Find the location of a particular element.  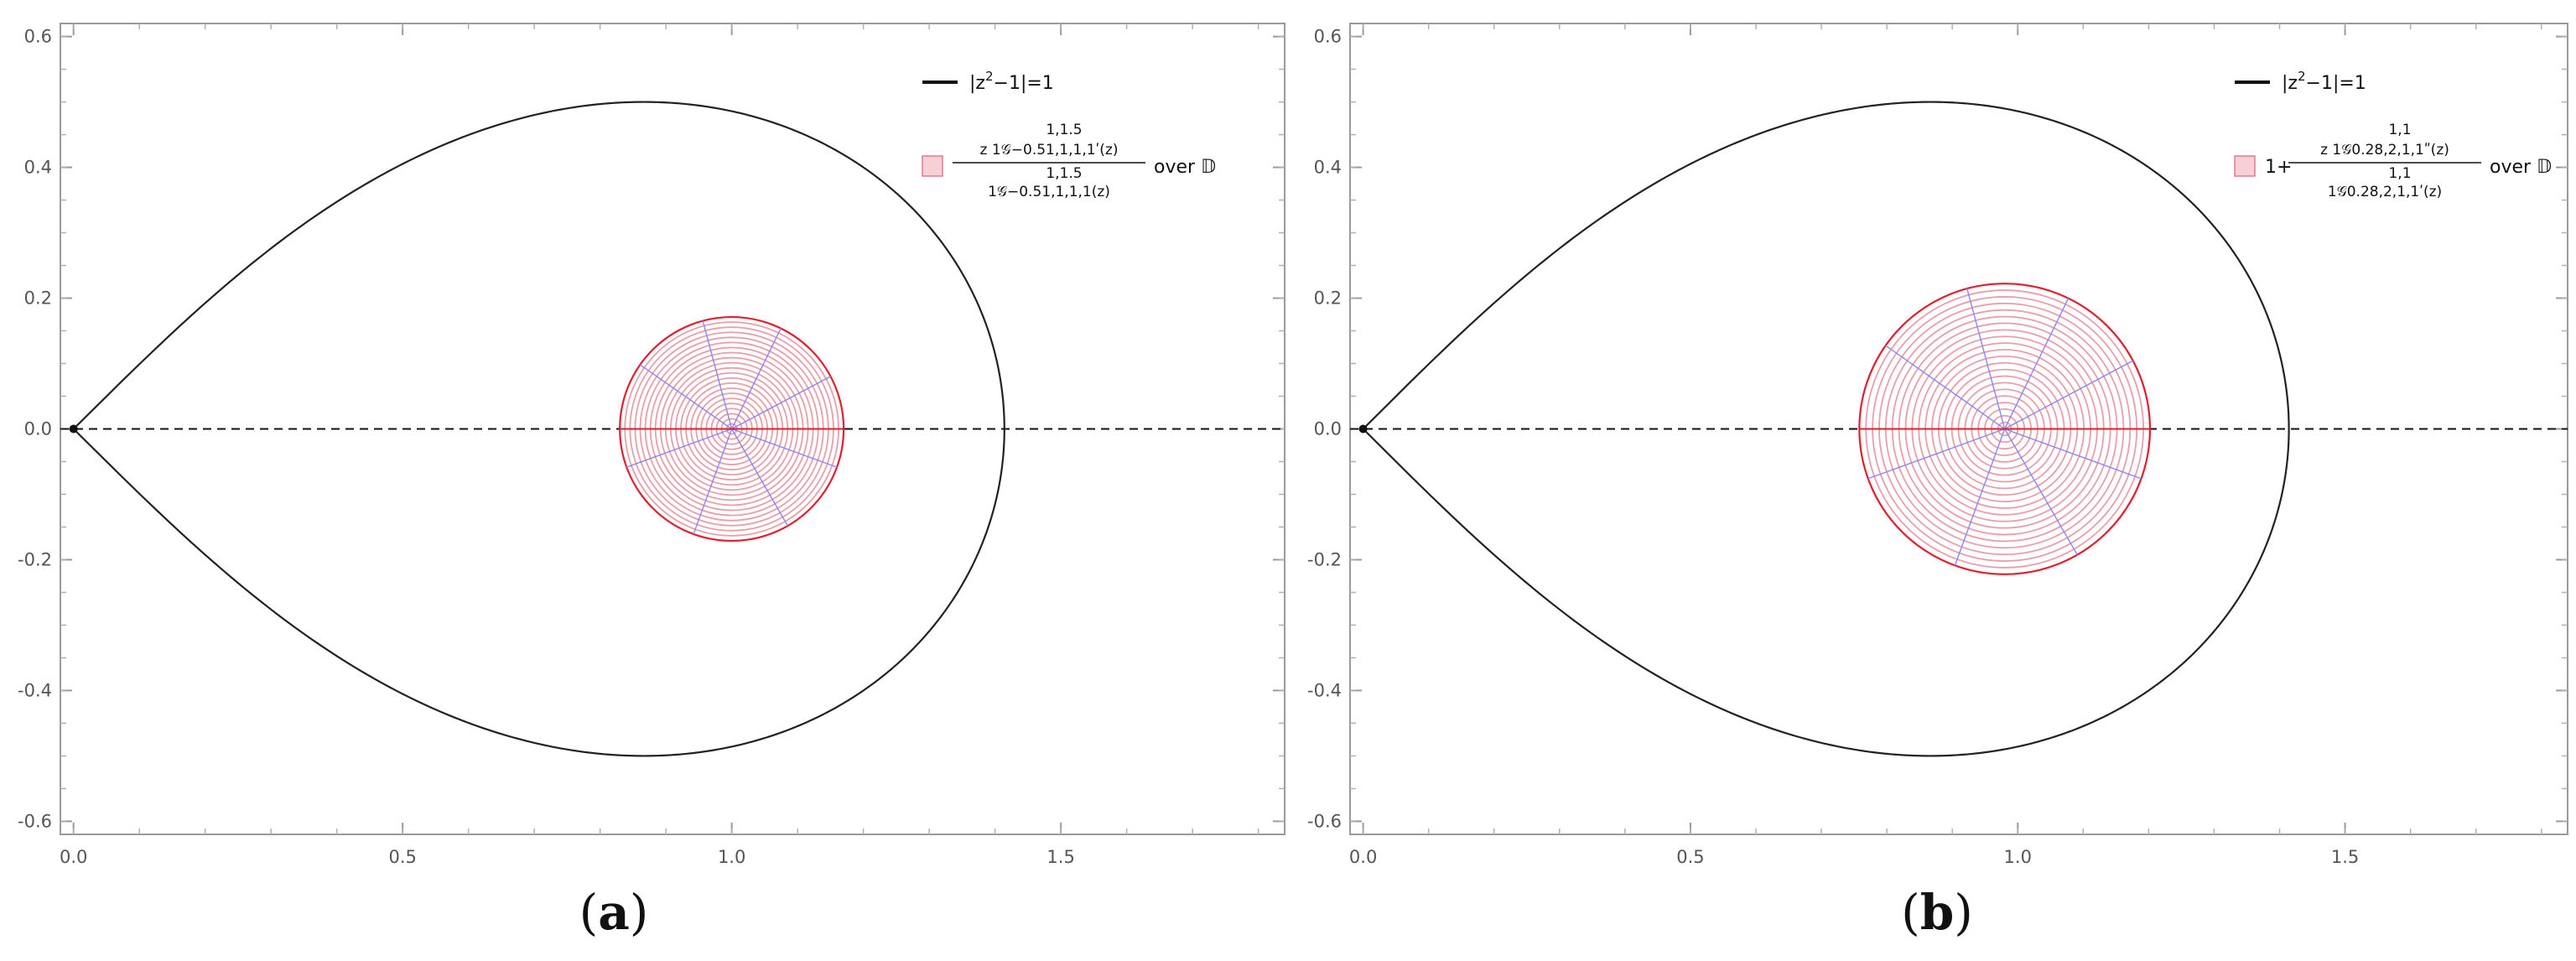

panel-caption: (b) is located at coordinates (1937, 912).